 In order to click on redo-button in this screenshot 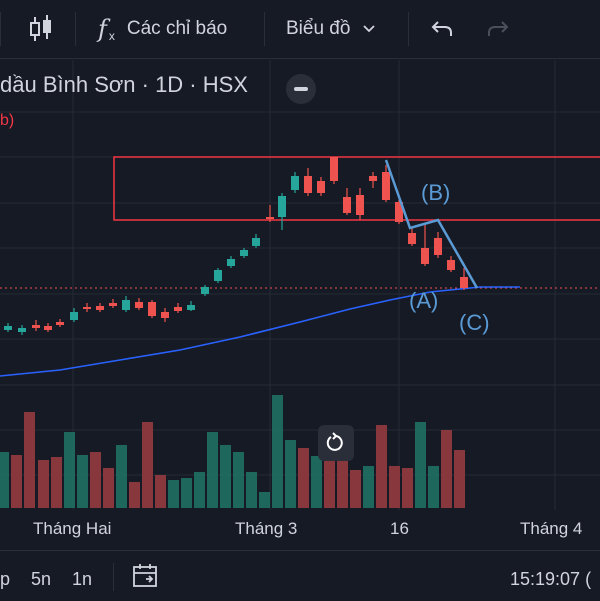, I will do `click(498, 29)`.